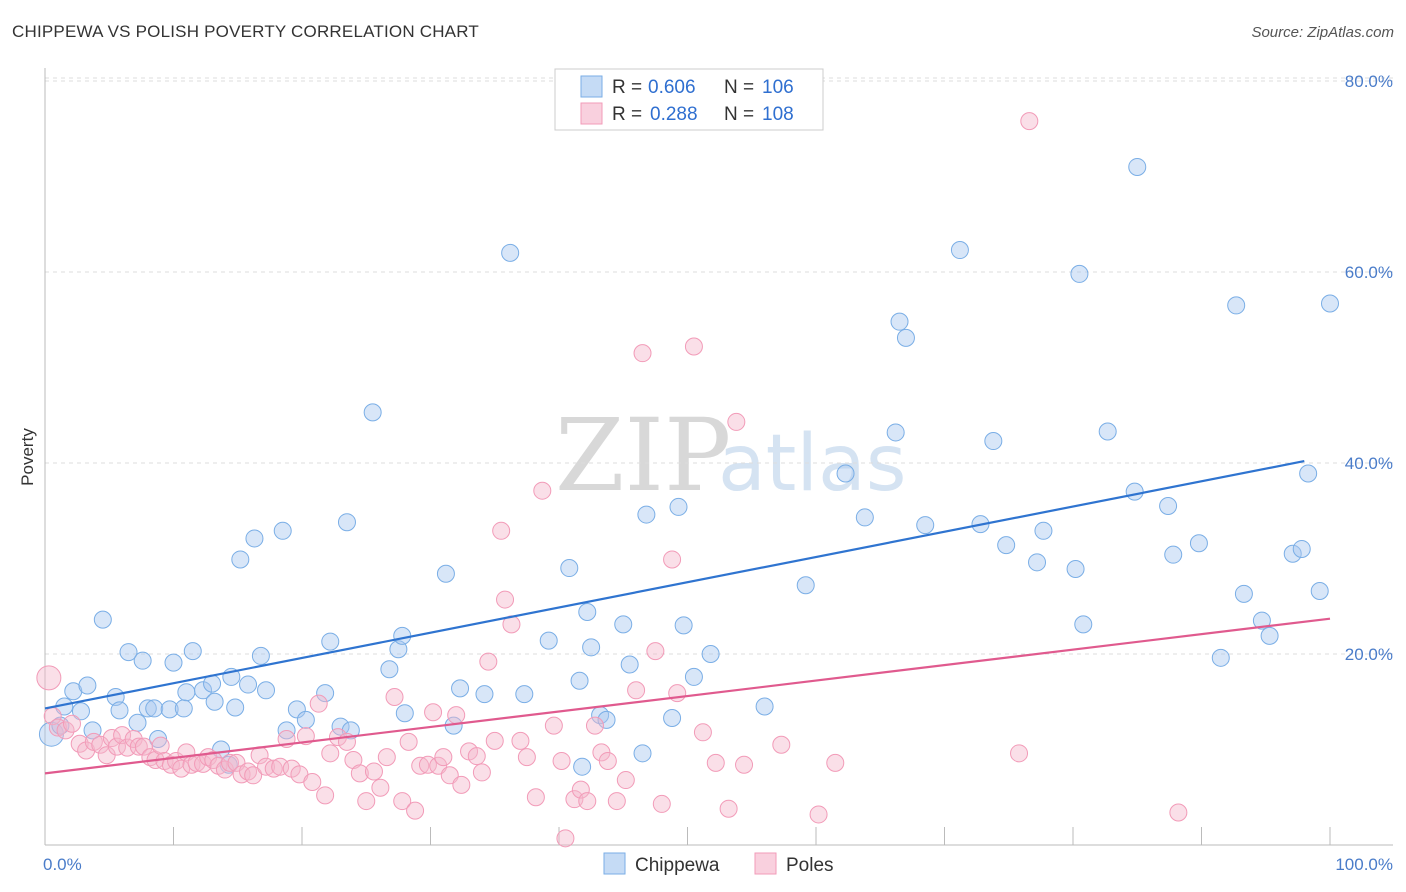  What do you see at coordinates (739, 87) in the screenshot?
I see `legend-n-label-chippewa: N =` at bounding box center [739, 87].